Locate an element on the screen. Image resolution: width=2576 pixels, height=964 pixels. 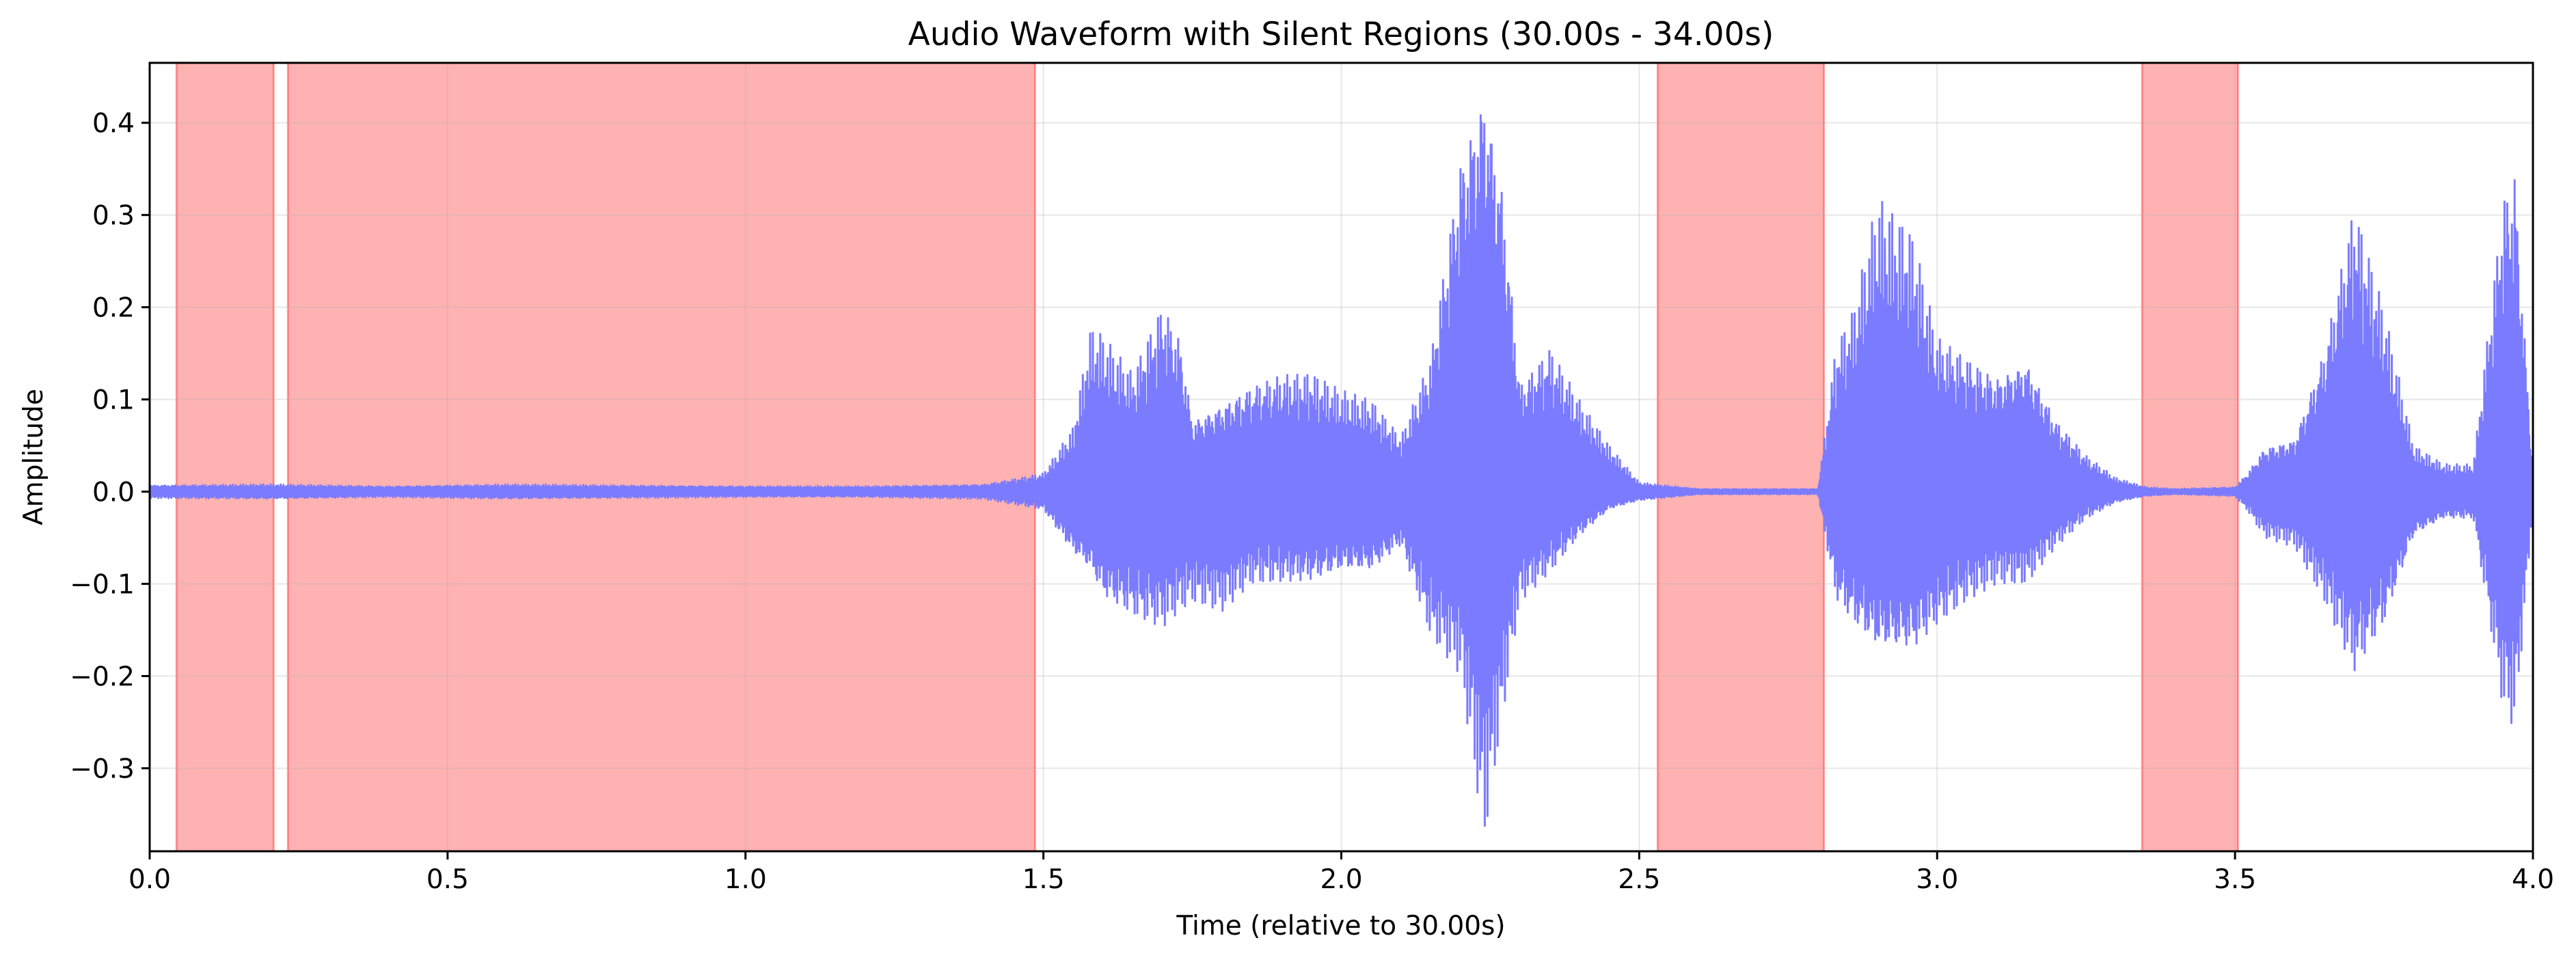
x-tick-label-0: 0.0 is located at coordinates (149, 879).